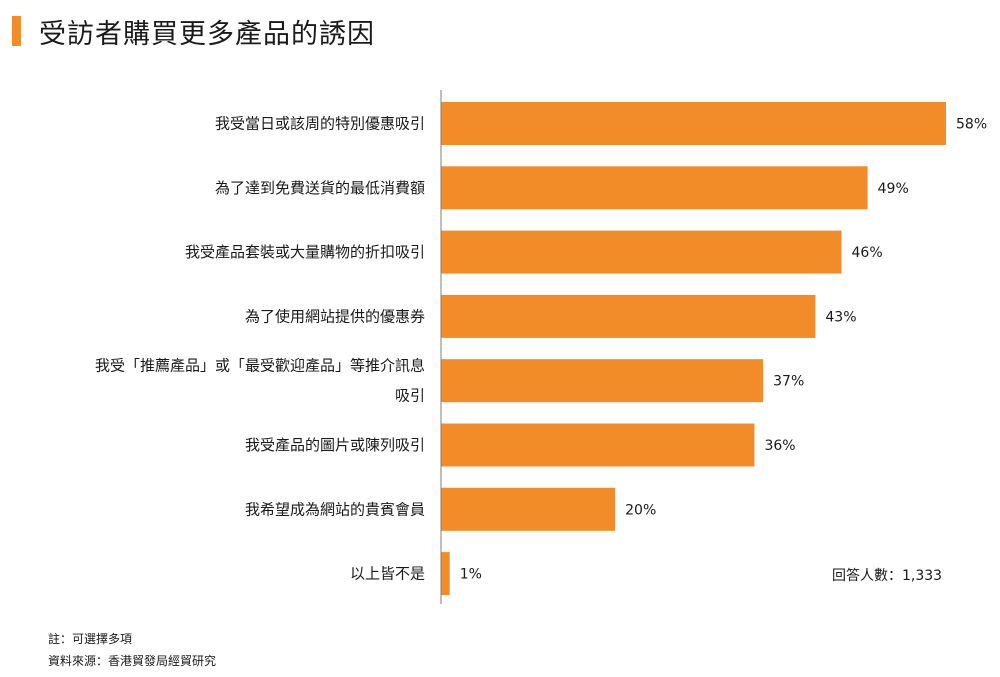 This screenshot has width=1000, height=677. I want to click on category-label-4: 為了使用網站提供的優惠券, so click(335, 316).